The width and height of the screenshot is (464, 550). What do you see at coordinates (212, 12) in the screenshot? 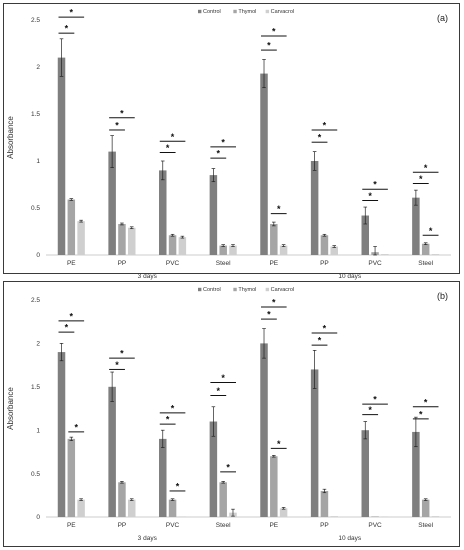
I see `legend-label-control: Control` at bounding box center [212, 12].